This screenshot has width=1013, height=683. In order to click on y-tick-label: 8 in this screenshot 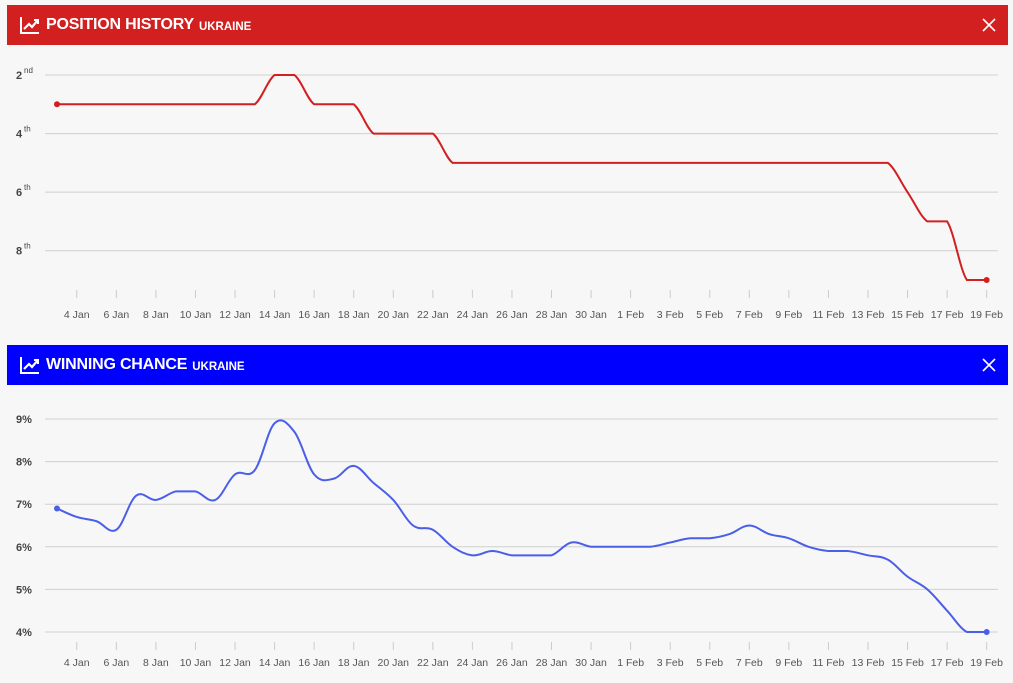, I will do `click(19, 252)`.